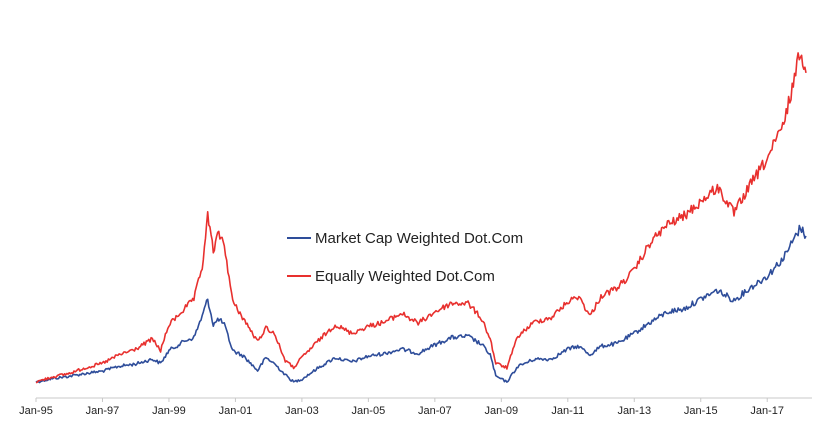 This screenshot has height=430, width=824. What do you see at coordinates (369, 411) in the screenshot?
I see `x-tick-label: Jan-05` at bounding box center [369, 411].